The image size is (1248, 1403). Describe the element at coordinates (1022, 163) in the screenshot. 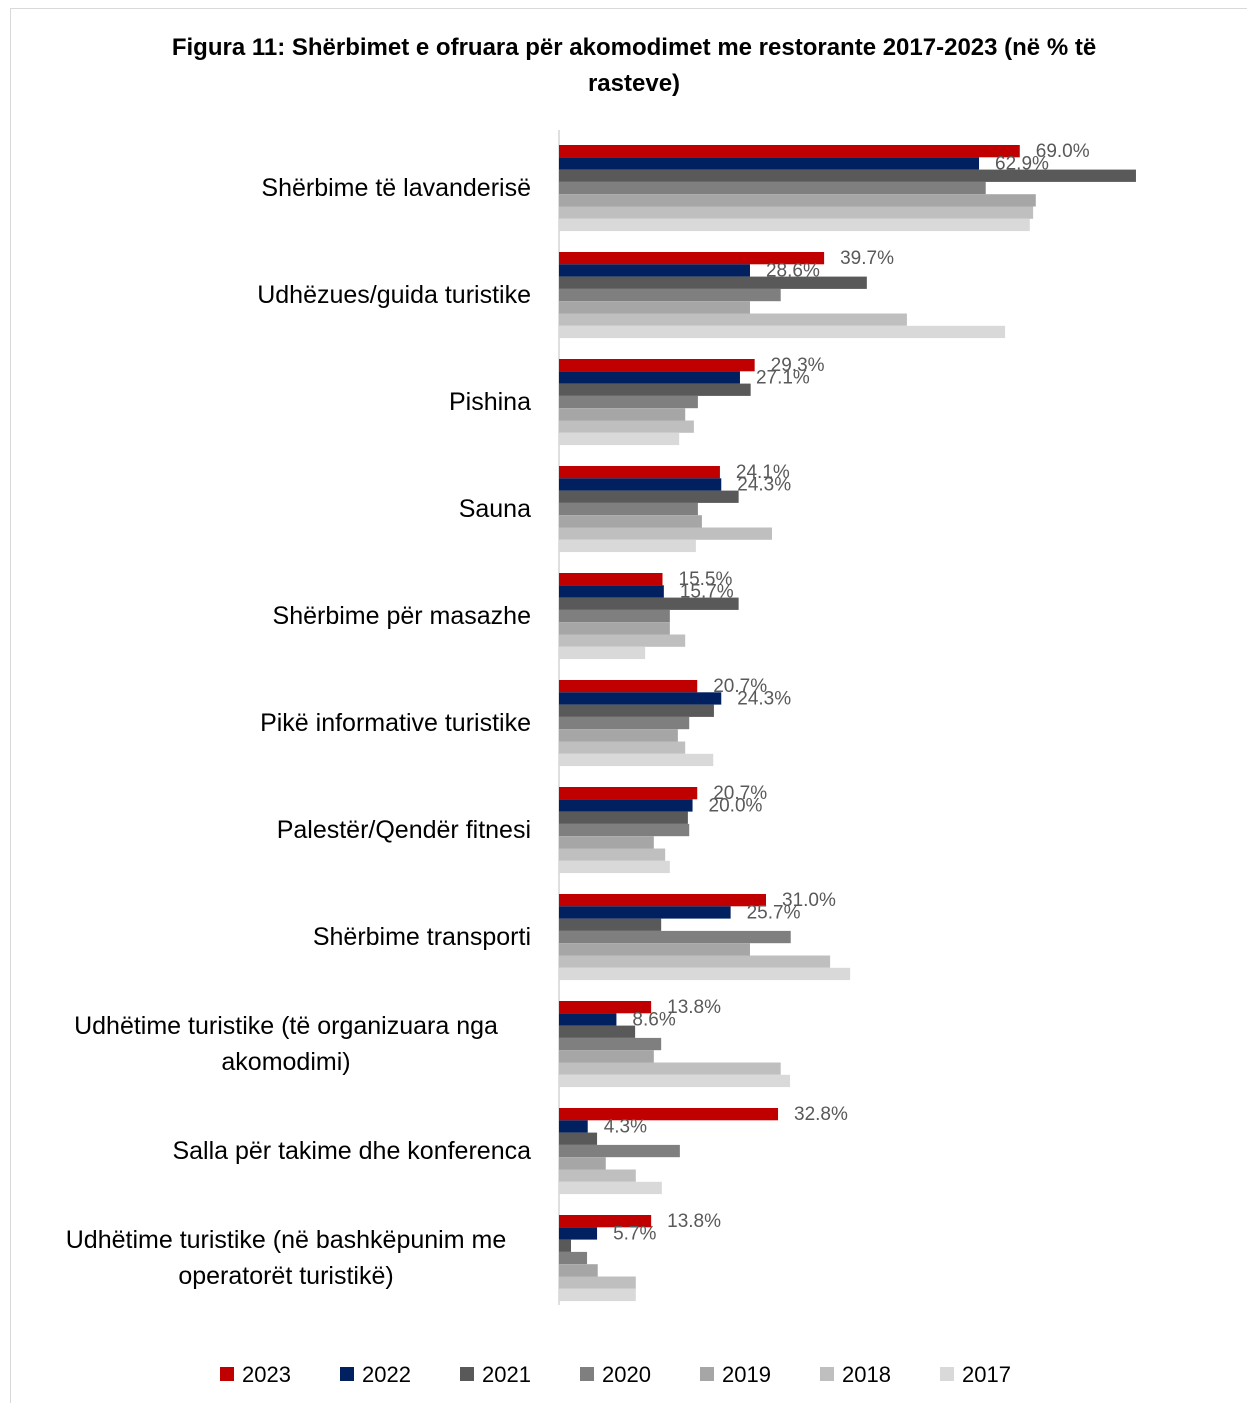

I see `data-label: 62.9%` at that location.